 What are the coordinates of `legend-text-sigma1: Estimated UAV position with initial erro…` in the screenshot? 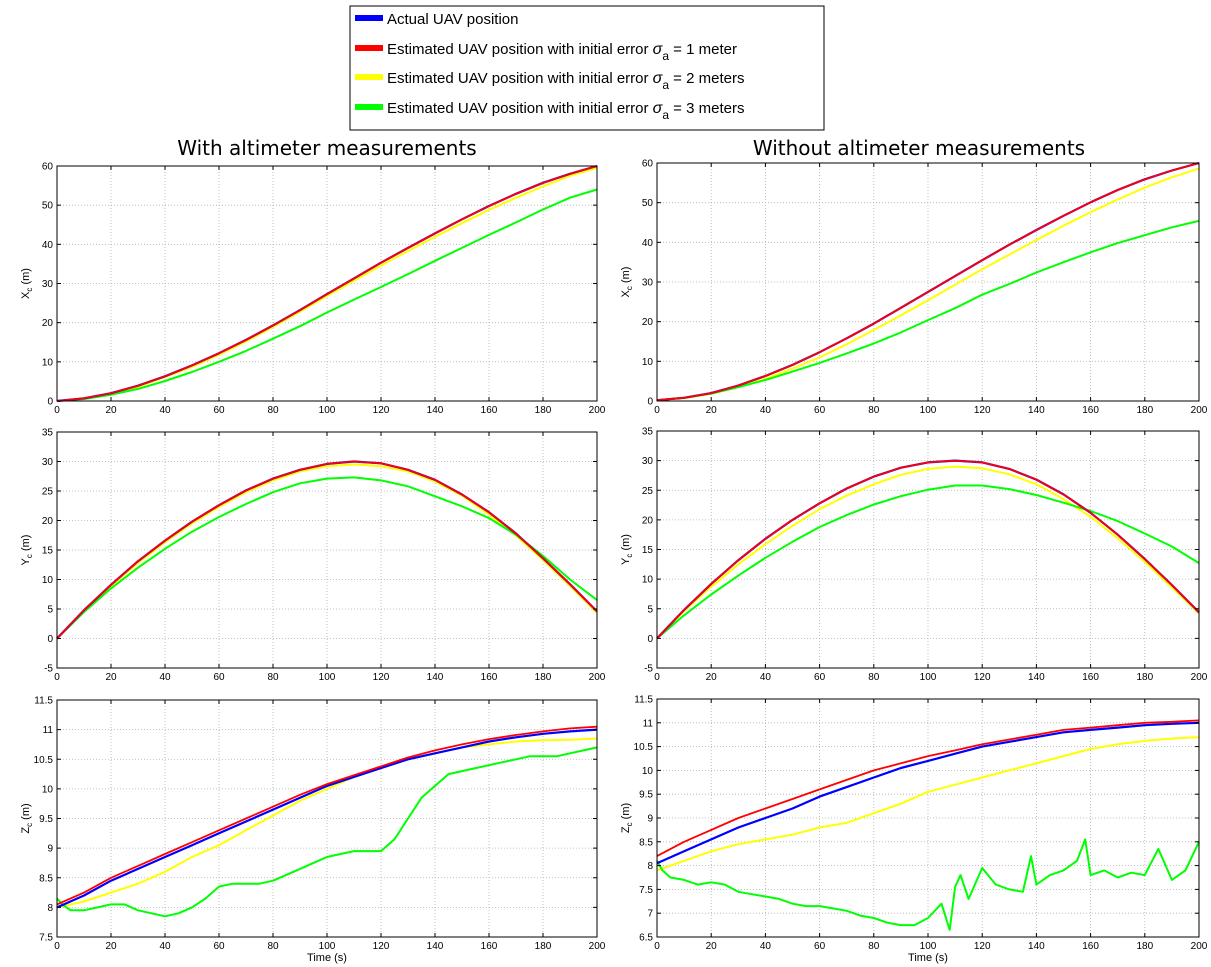 It's located at (562, 52).